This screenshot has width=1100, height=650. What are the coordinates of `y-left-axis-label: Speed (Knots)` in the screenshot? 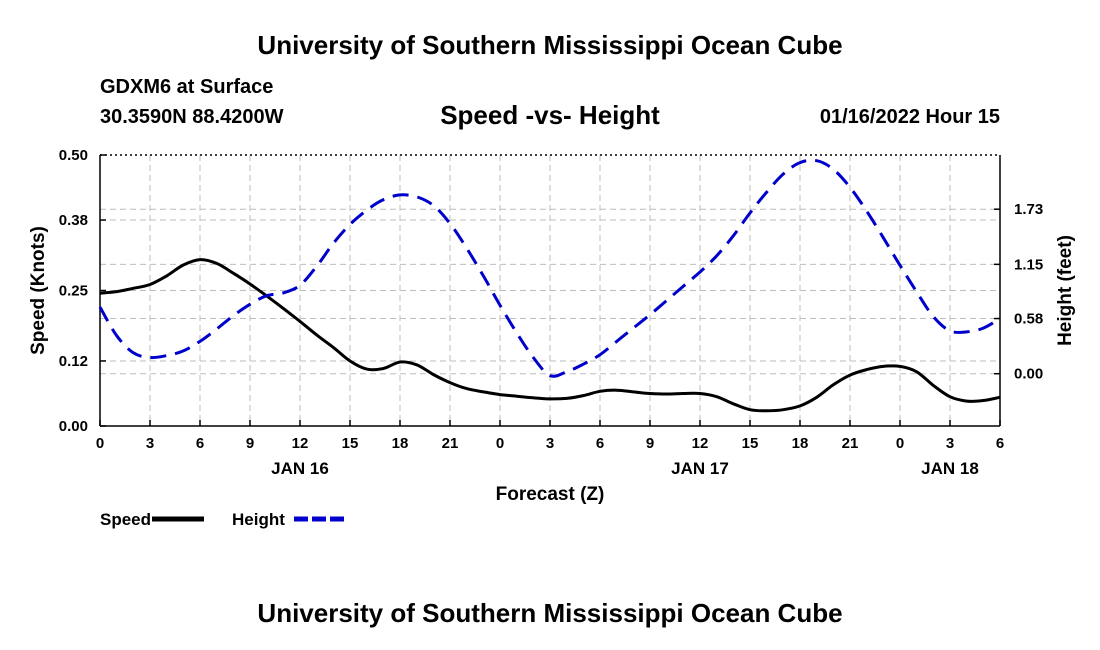 It's located at (38, 290).